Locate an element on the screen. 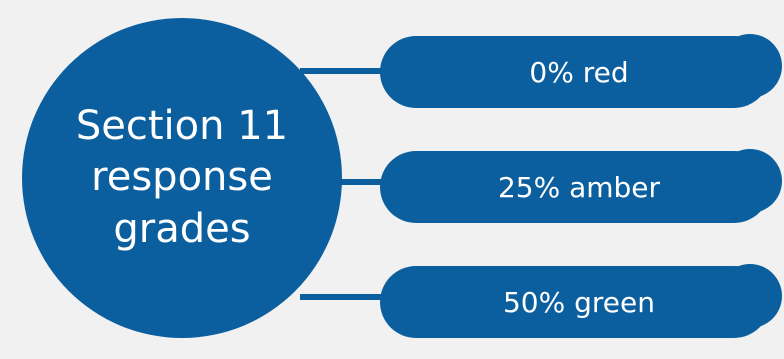  grade-label-green: 50% green is located at coordinates (578, 302).